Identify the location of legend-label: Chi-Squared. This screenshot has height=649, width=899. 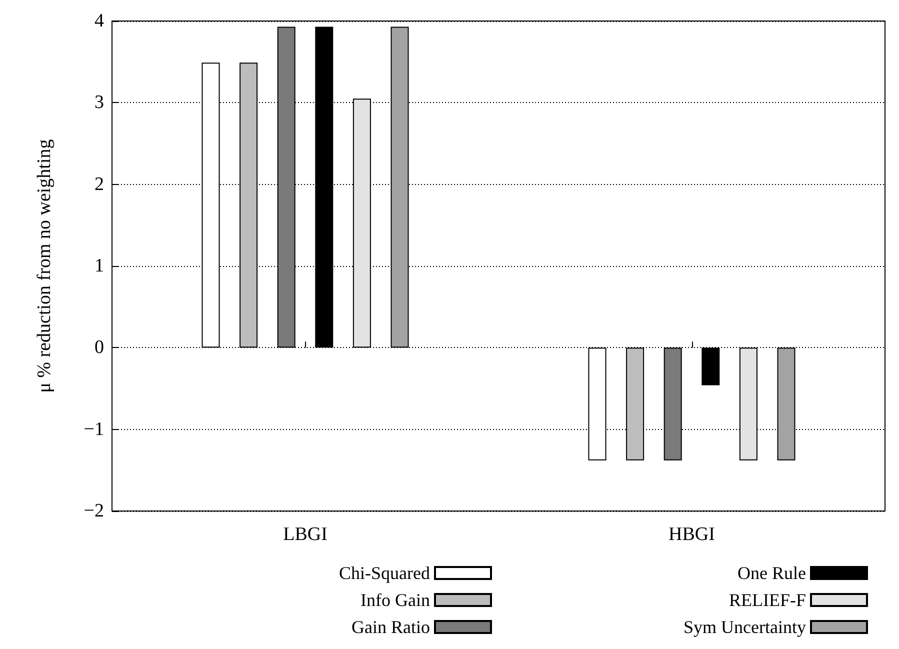
(384, 573).